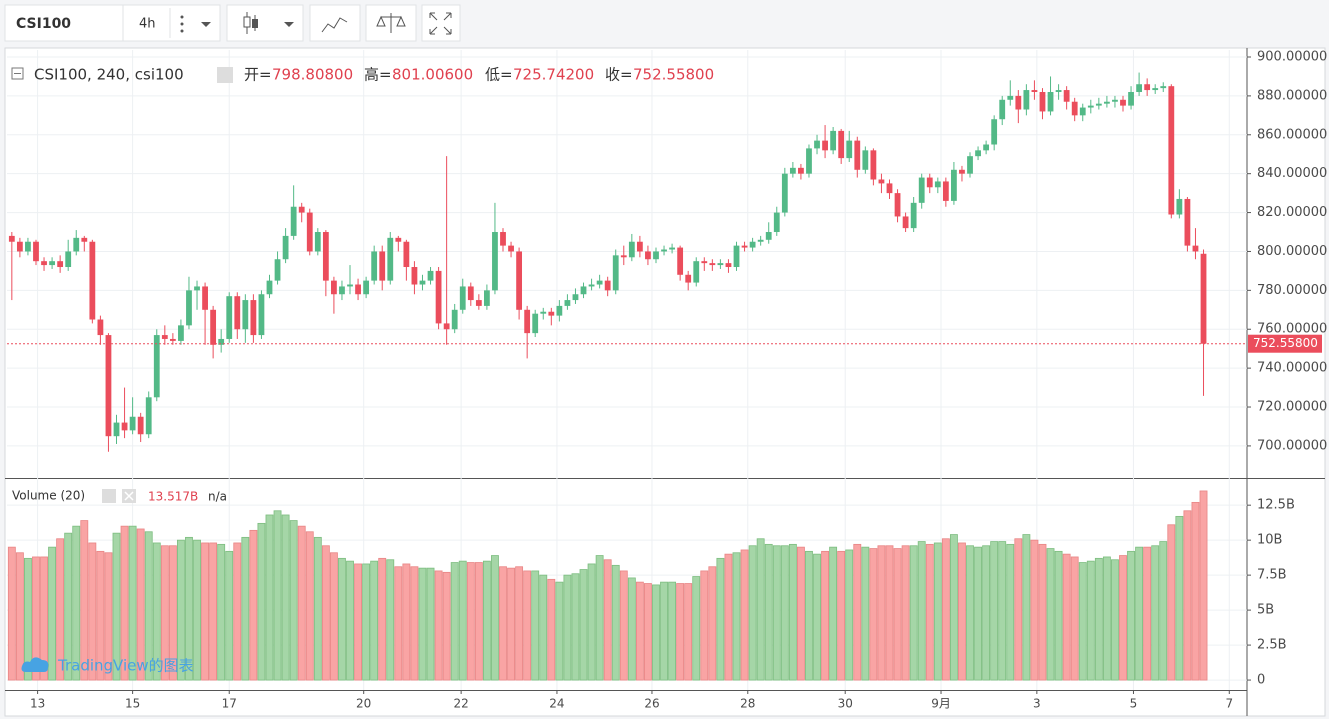 This screenshot has width=1329, height=719. What do you see at coordinates (217, 497) in the screenshot?
I see `volume-ma: n/a` at bounding box center [217, 497].